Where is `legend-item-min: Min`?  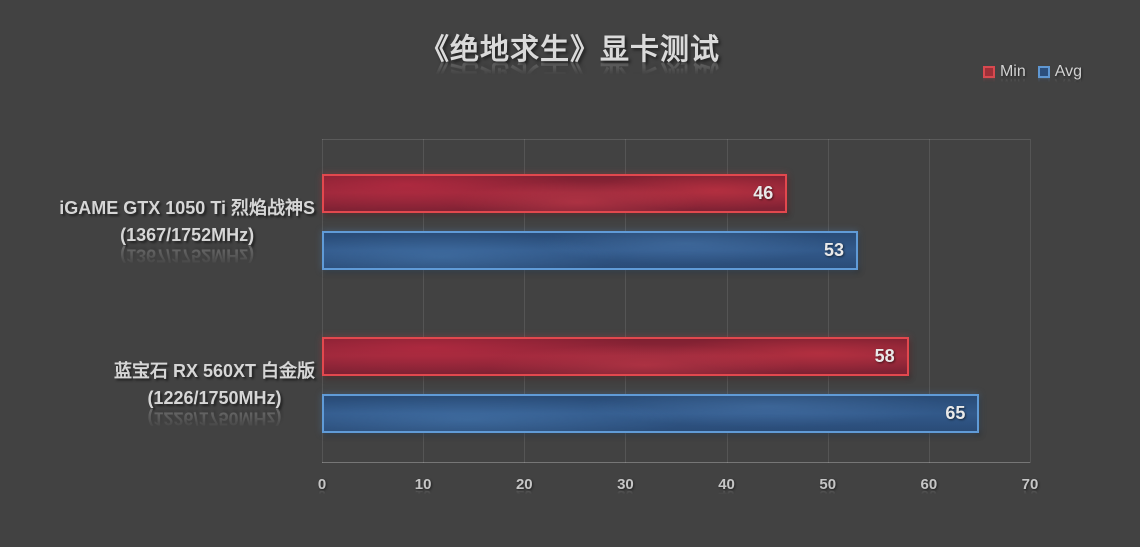
legend-item-min: Min is located at coordinates (1004, 72).